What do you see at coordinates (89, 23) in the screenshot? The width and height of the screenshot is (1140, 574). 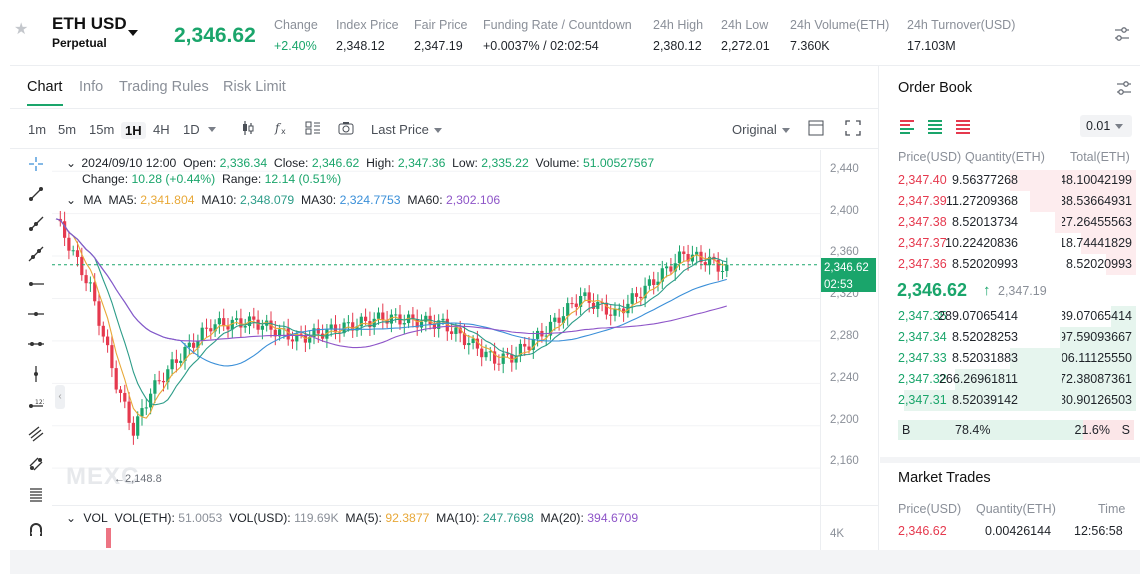 I see `symbol-name: ETH USD` at bounding box center [89, 23].